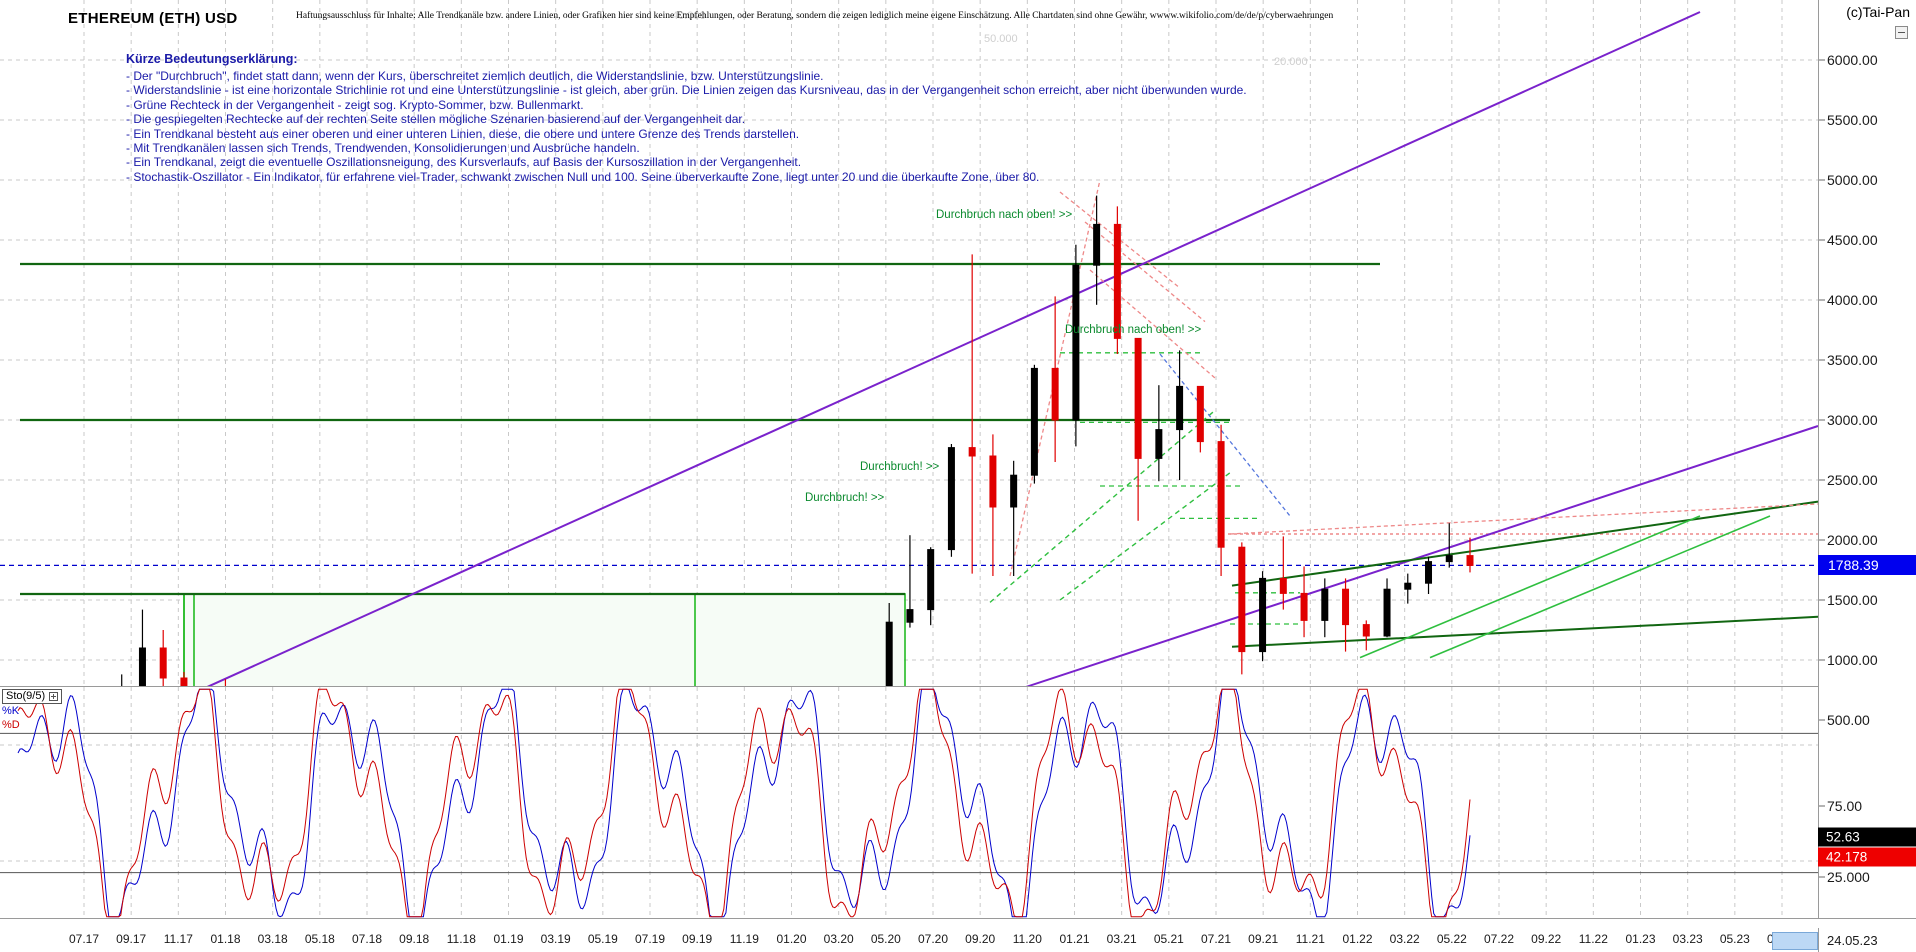 This screenshot has height=952, width=1916. What do you see at coordinates (1867, 837) in the screenshot?
I see `percent-k-value-badge: 52.63` at bounding box center [1867, 837].